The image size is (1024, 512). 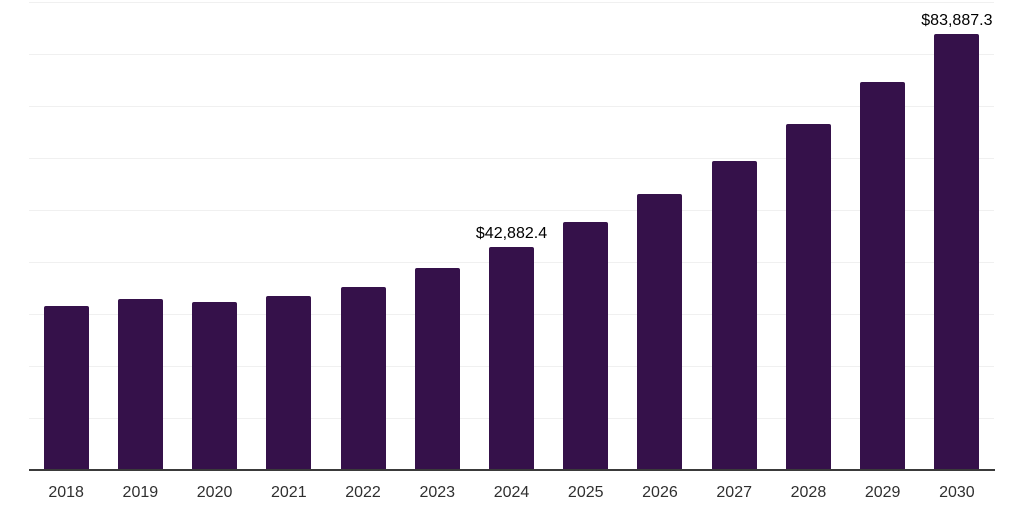 What do you see at coordinates (140, 492) in the screenshot?
I see `x-tick-label-2019: 2019` at bounding box center [140, 492].